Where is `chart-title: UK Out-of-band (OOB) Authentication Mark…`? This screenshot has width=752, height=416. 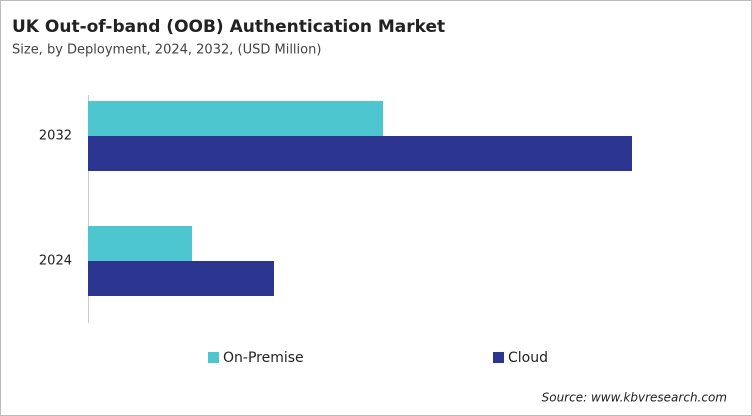
chart-title: UK Out-of-band (OOB) Authentication Mark… is located at coordinates (228, 27).